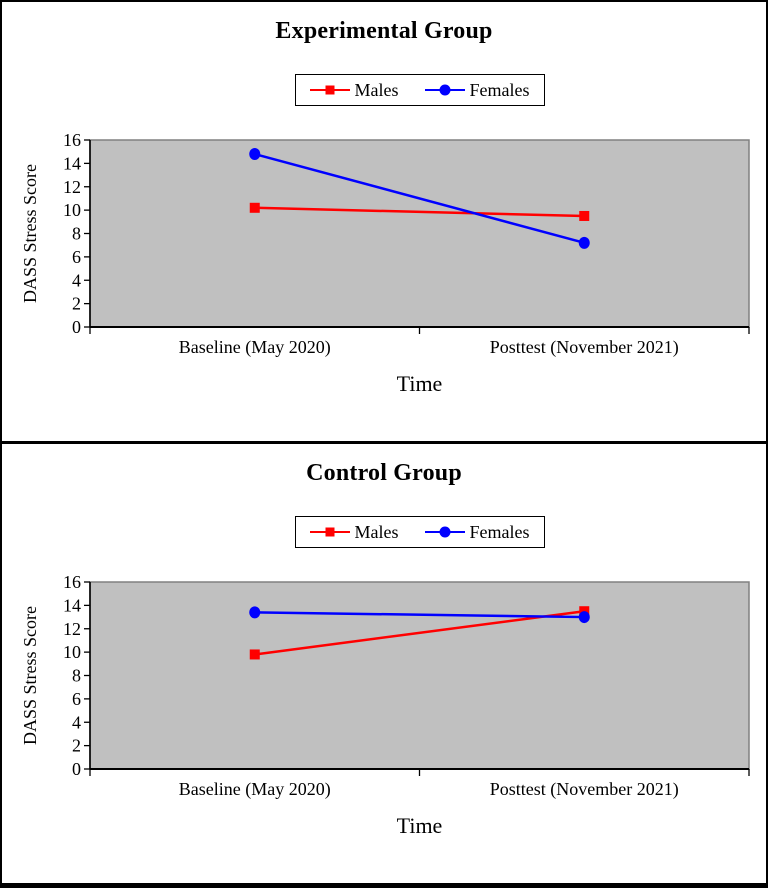 The height and width of the screenshot is (888, 772). I want to click on chart-title-control: Control Group, so click(384, 473).